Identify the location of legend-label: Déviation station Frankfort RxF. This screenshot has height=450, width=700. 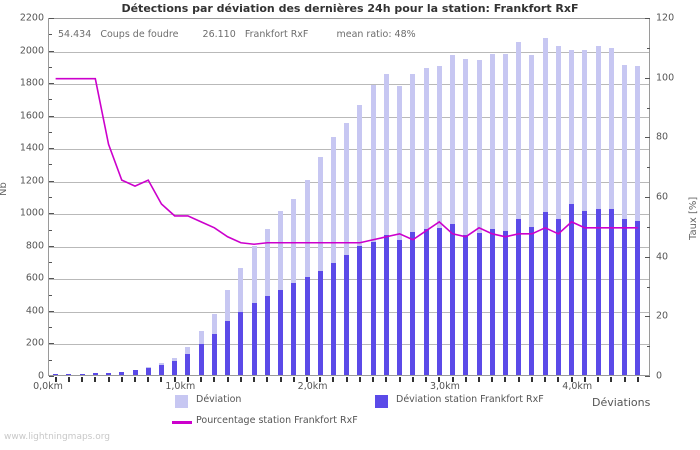
(470, 399).